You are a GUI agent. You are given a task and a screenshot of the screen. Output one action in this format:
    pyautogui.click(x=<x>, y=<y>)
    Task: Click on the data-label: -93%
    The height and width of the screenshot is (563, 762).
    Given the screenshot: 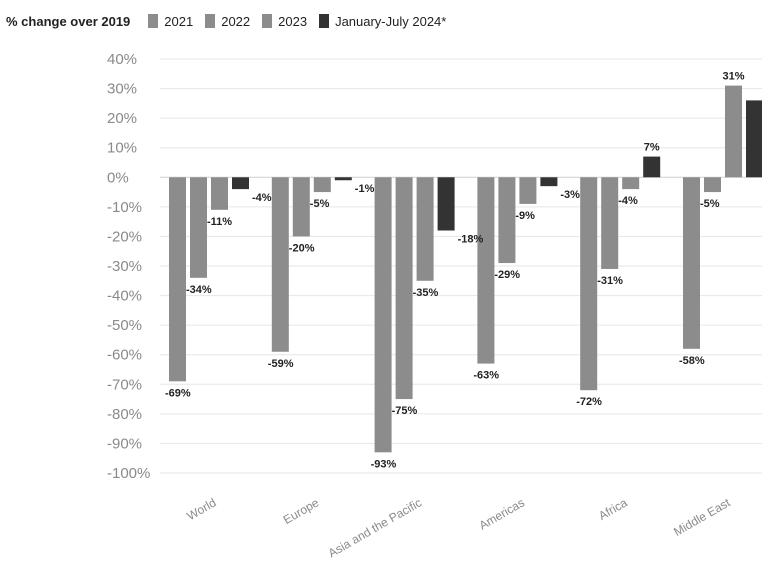 What is the action you would take?
    pyautogui.click(x=384, y=464)
    